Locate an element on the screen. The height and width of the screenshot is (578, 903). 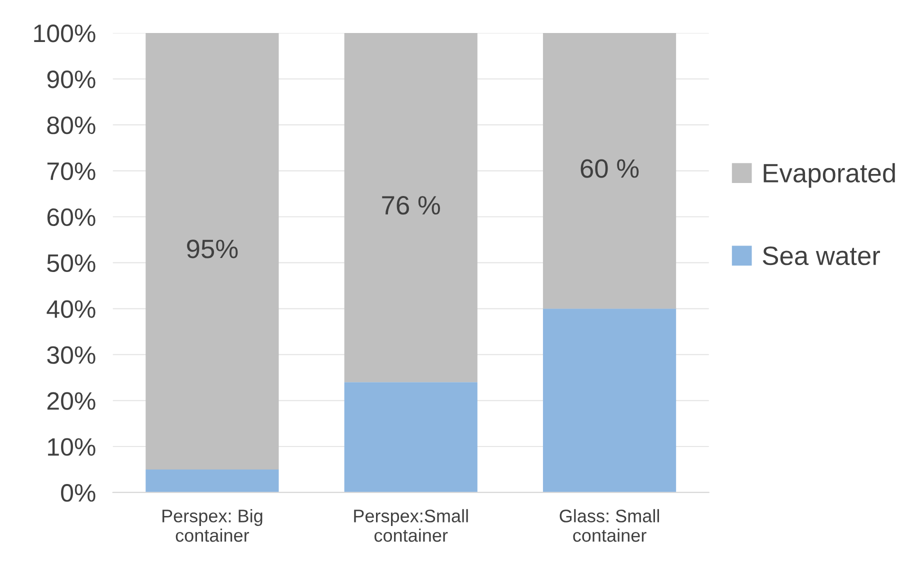
y-tick-label: 20% is located at coordinates (71, 401).